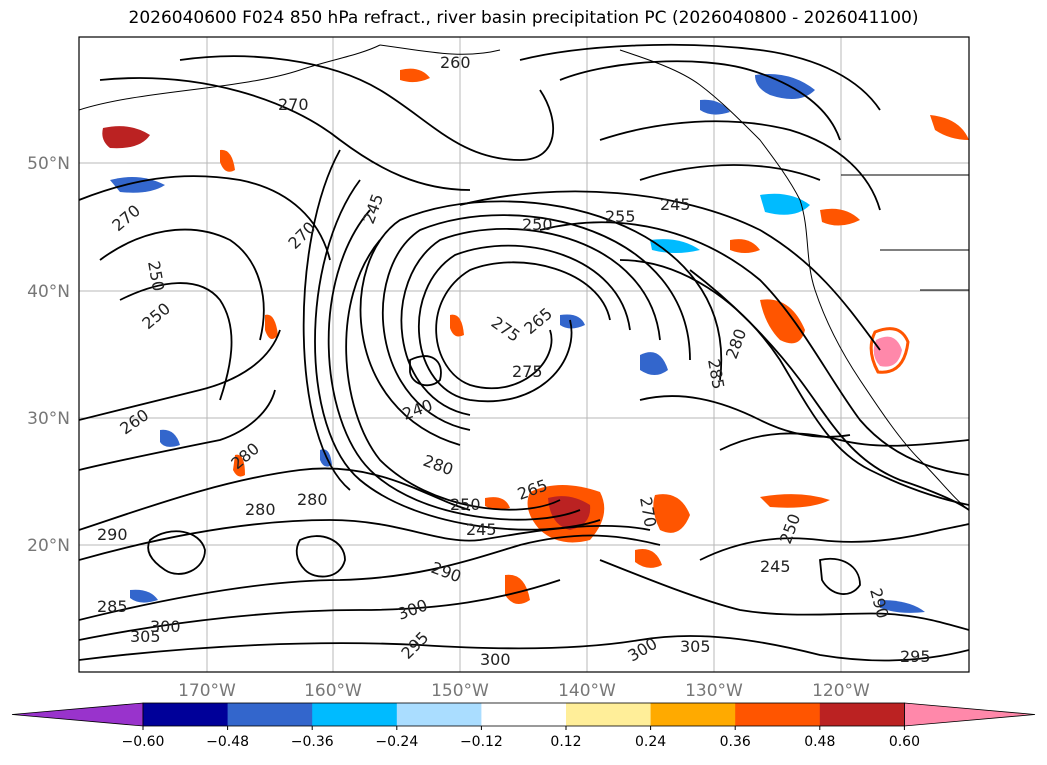 Image resolution: width=1047 pixels, height=765 pixels. Describe the element at coordinates (396, 742) in the screenshot. I see `colorbar-tick-label: −0.24` at that location.